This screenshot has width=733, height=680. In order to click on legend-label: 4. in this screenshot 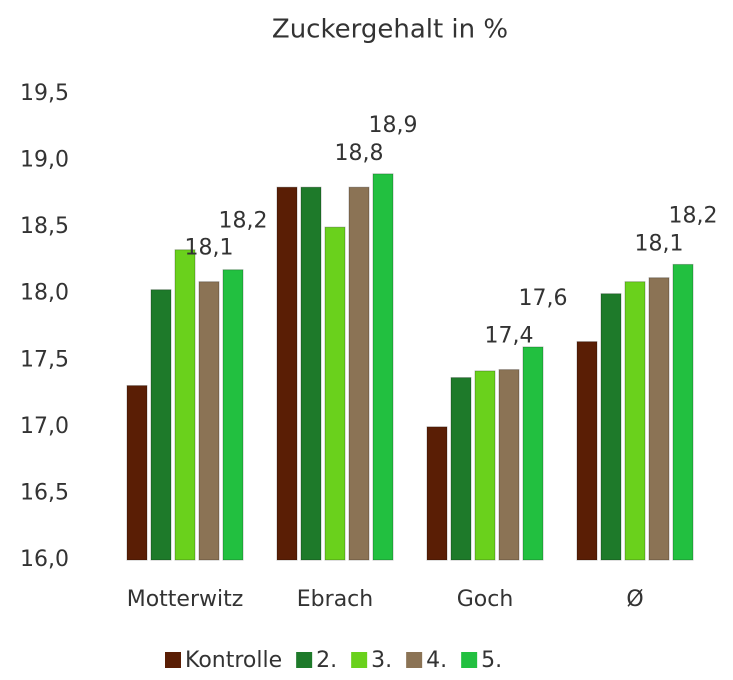, I will do `click(436, 660)`.